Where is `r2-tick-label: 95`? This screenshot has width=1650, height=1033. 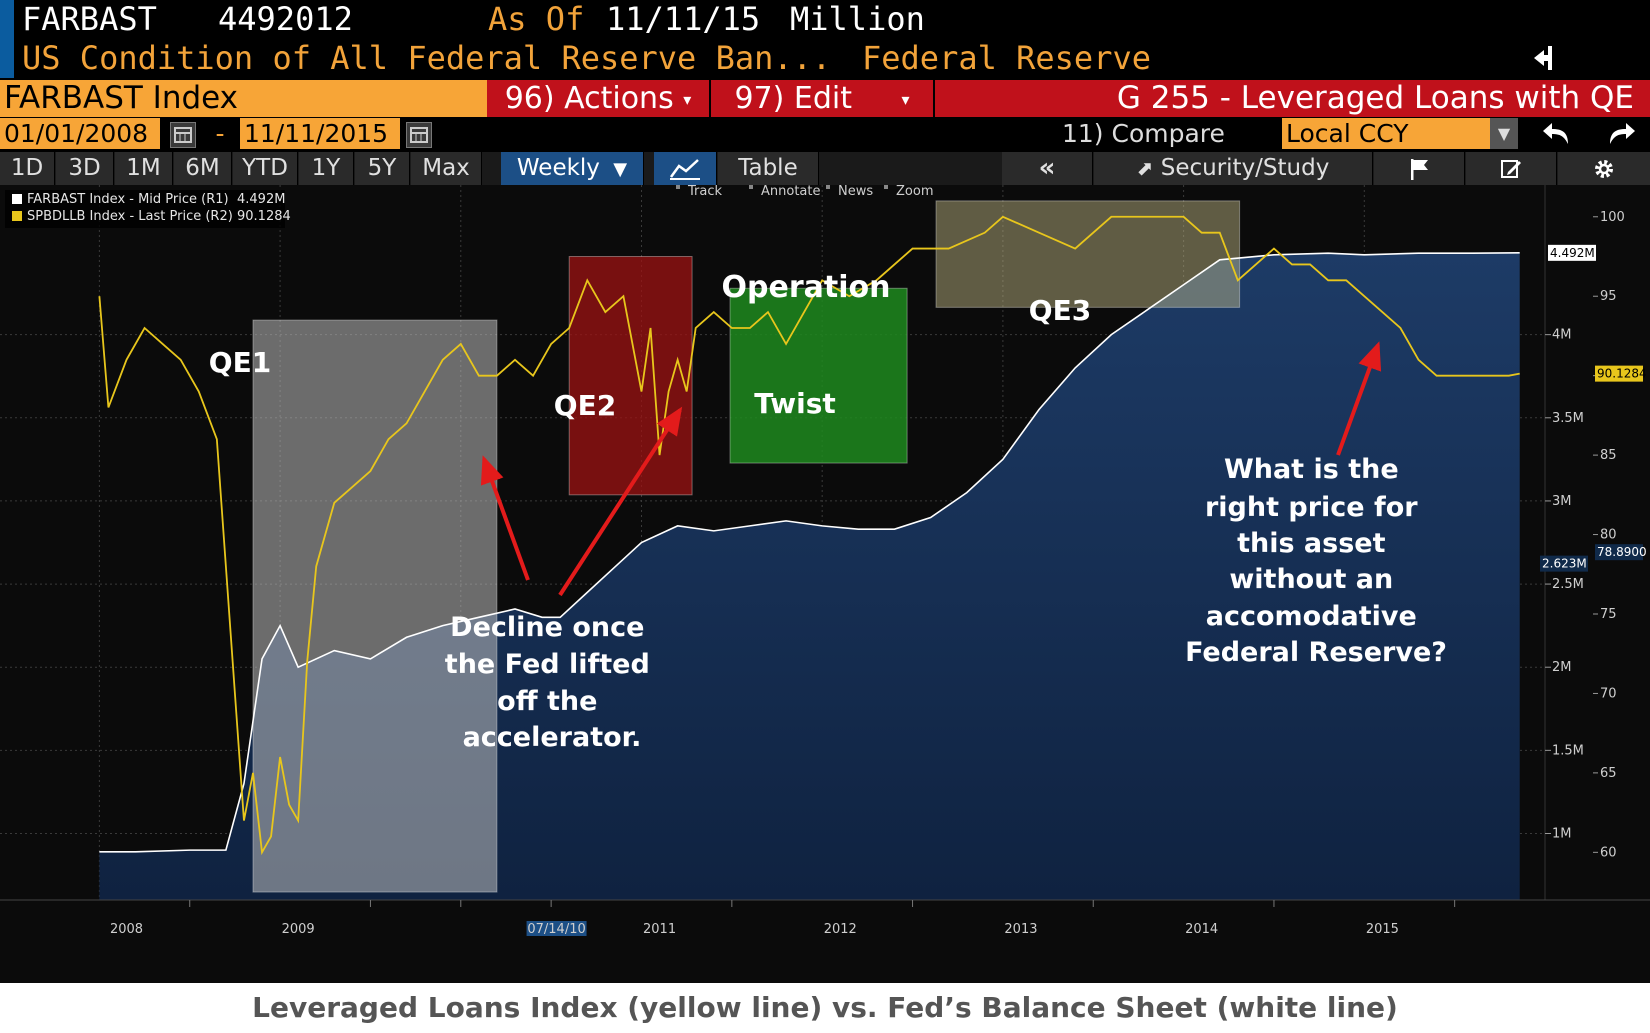
r2-tick-label: 95 is located at coordinates (1608, 296).